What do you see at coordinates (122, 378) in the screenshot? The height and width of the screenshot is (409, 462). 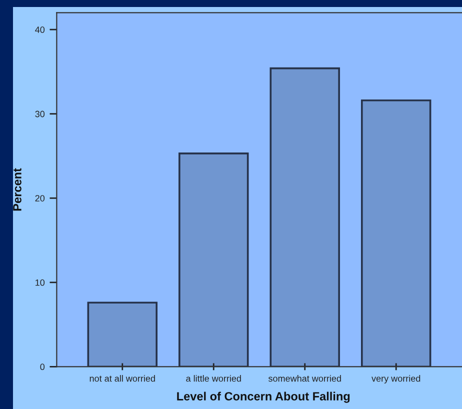 I see `x-tick-label: not at all worried` at bounding box center [122, 378].